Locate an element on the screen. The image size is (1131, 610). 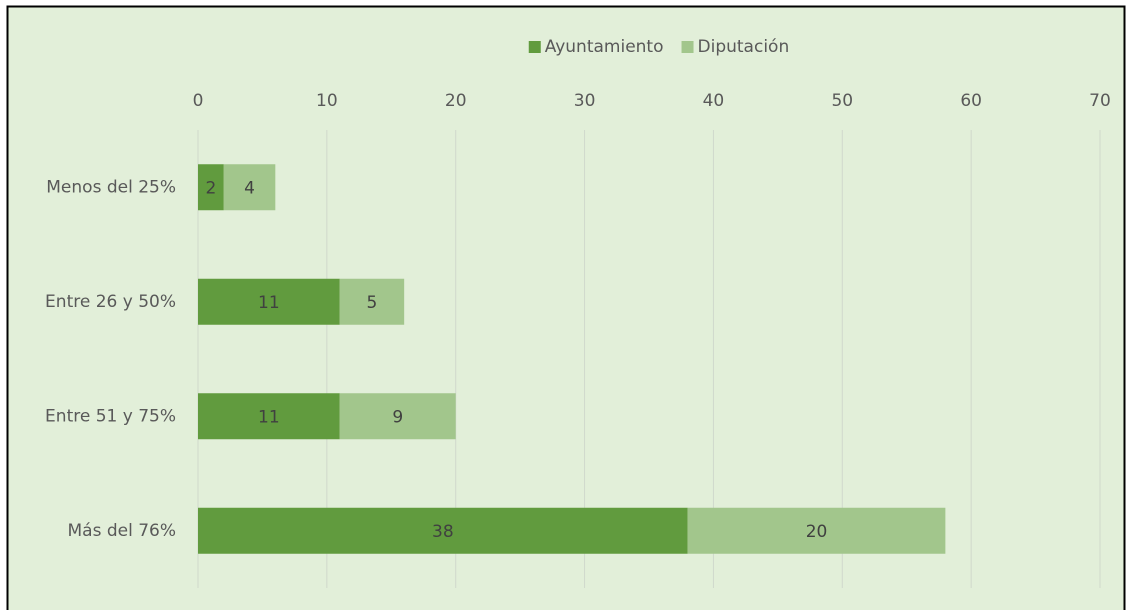
x-tick-label: 70 is located at coordinates (1100, 101).